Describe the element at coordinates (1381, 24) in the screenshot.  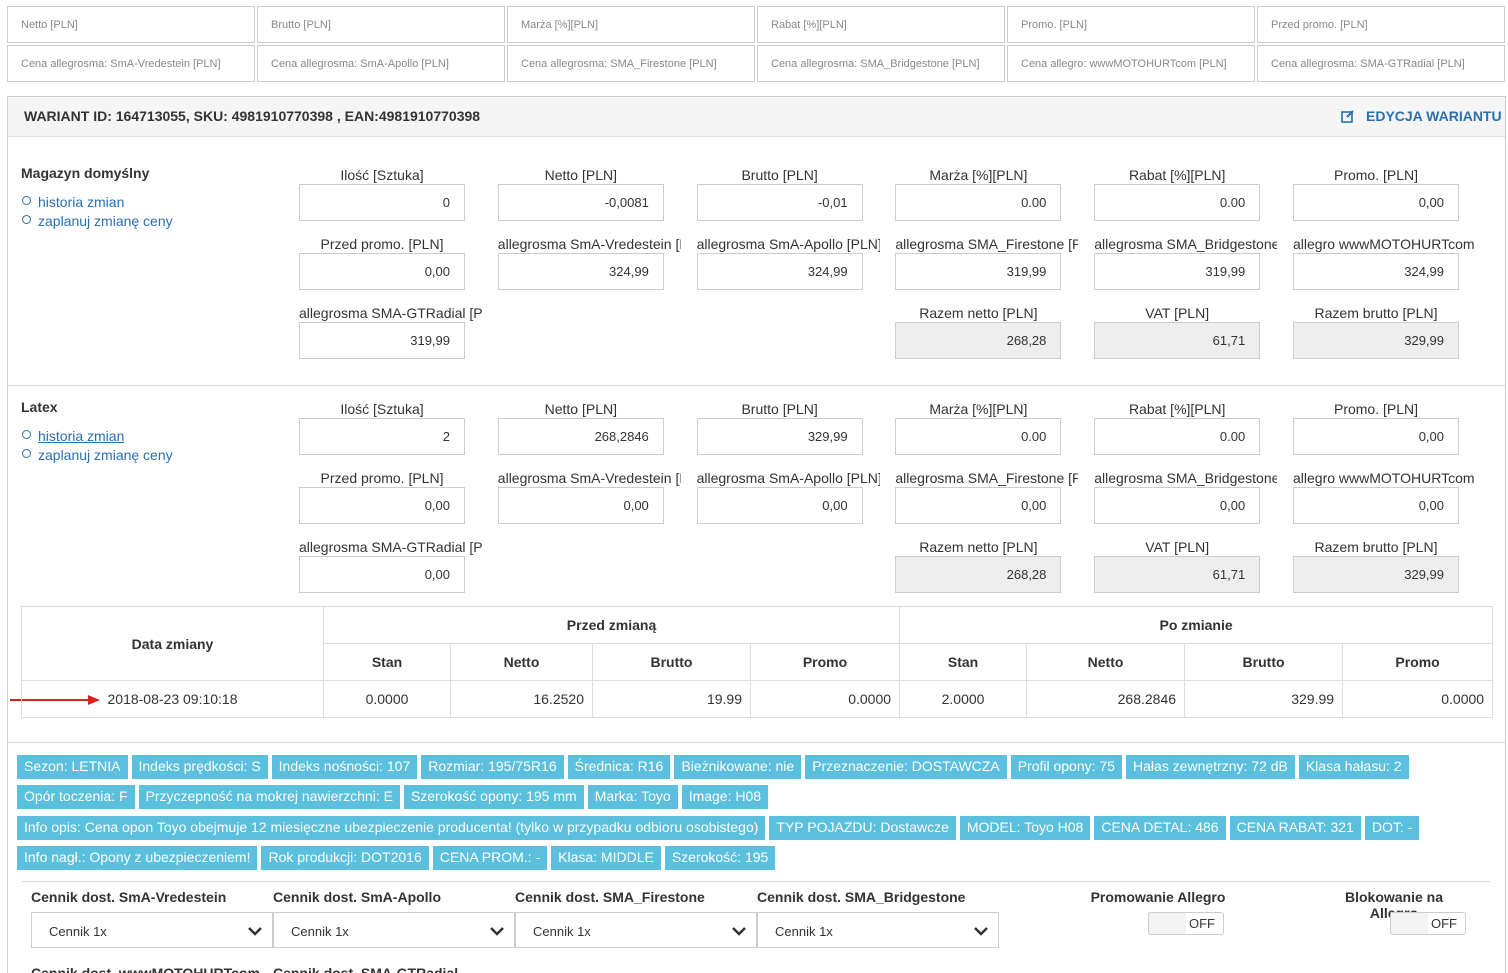
I see `filter-input: Przed promo. [PLN]` at that location.